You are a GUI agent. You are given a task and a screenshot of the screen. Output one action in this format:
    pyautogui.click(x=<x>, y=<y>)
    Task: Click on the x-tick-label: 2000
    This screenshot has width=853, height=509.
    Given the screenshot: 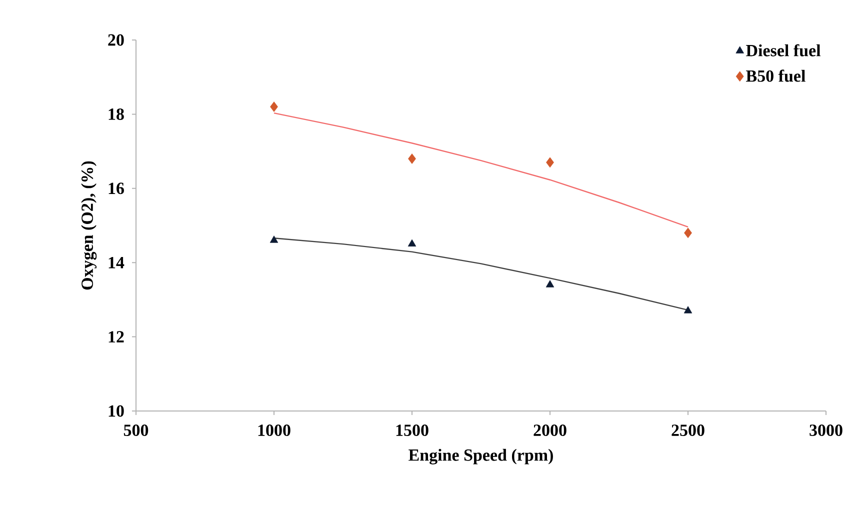 What is the action you would take?
    pyautogui.click(x=550, y=430)
    